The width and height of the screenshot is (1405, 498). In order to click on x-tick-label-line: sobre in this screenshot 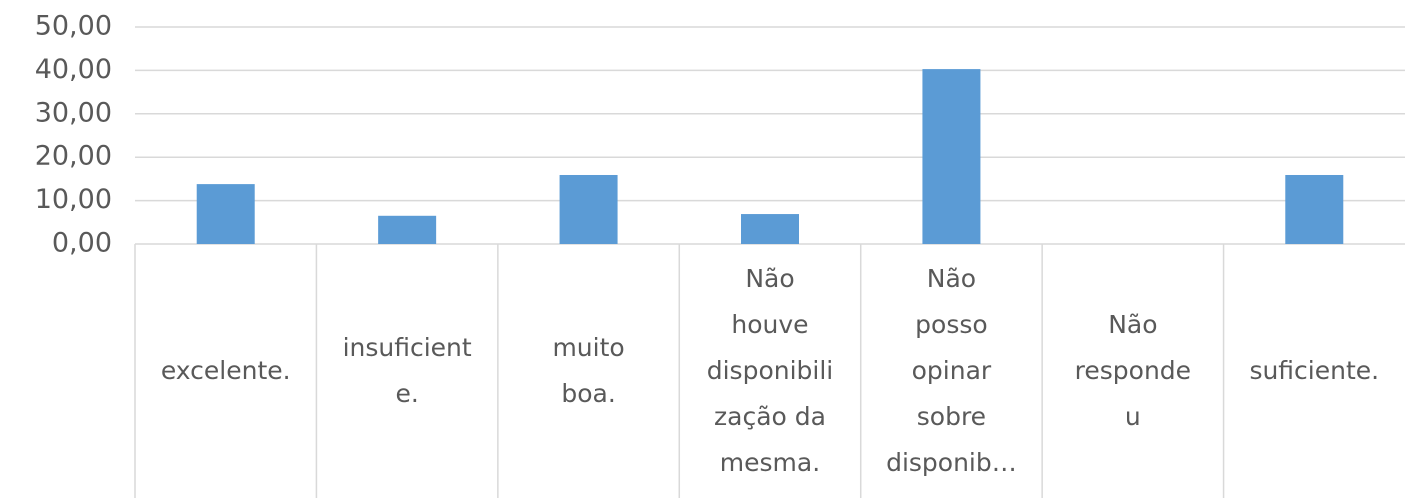, I will do `click(951, 416)`.